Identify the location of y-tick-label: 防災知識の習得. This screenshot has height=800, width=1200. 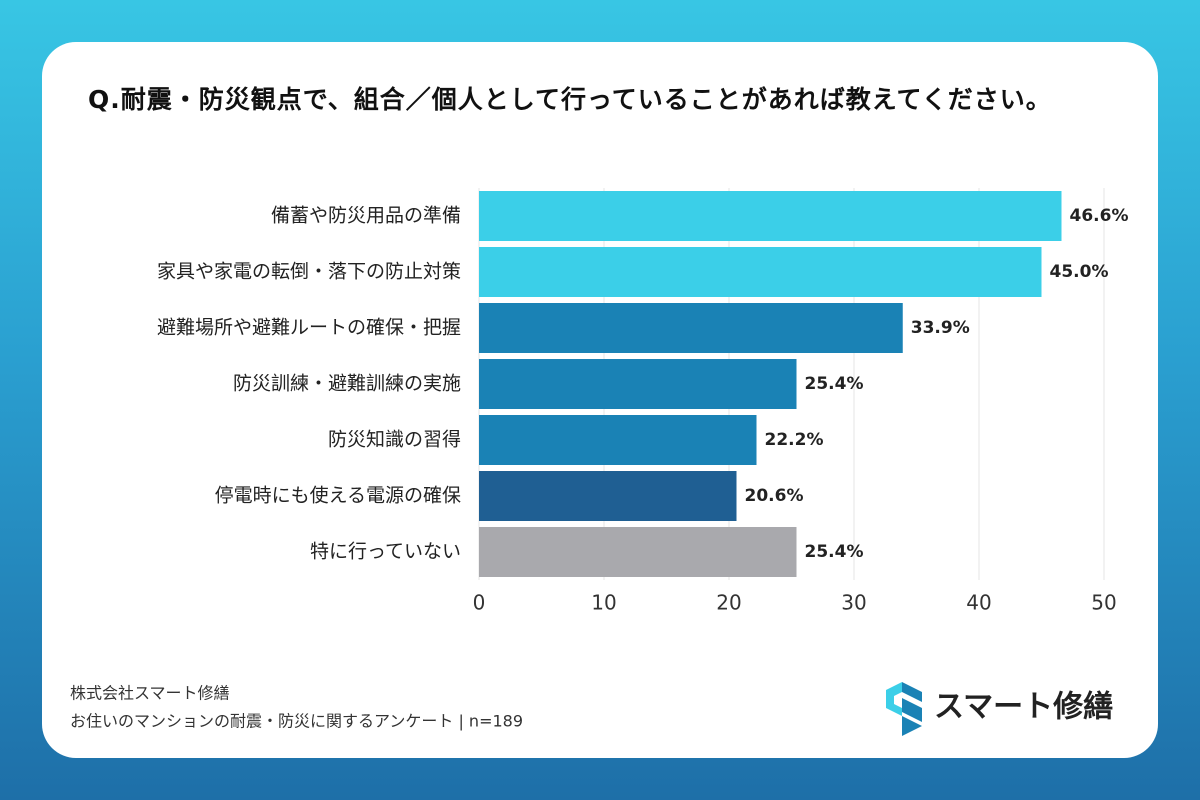
(394, 440).